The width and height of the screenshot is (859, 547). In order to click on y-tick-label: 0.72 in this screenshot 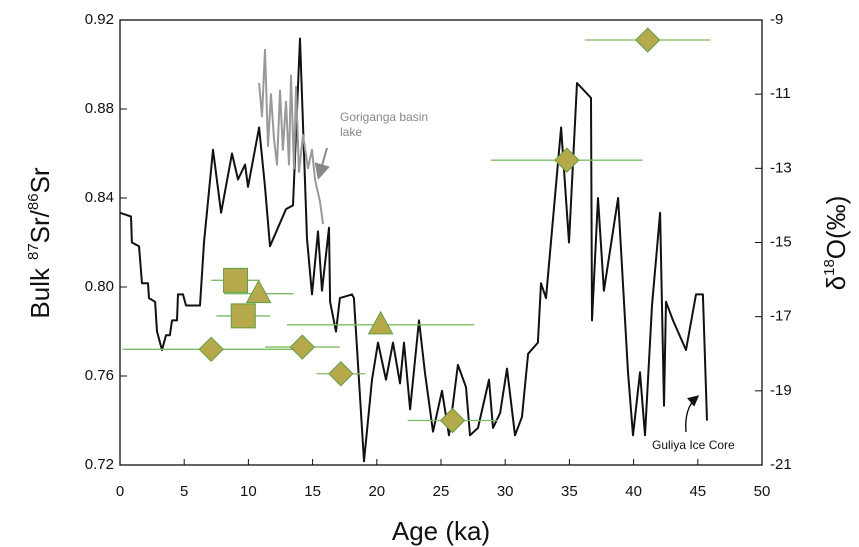, I will do `click(99, 464)`.